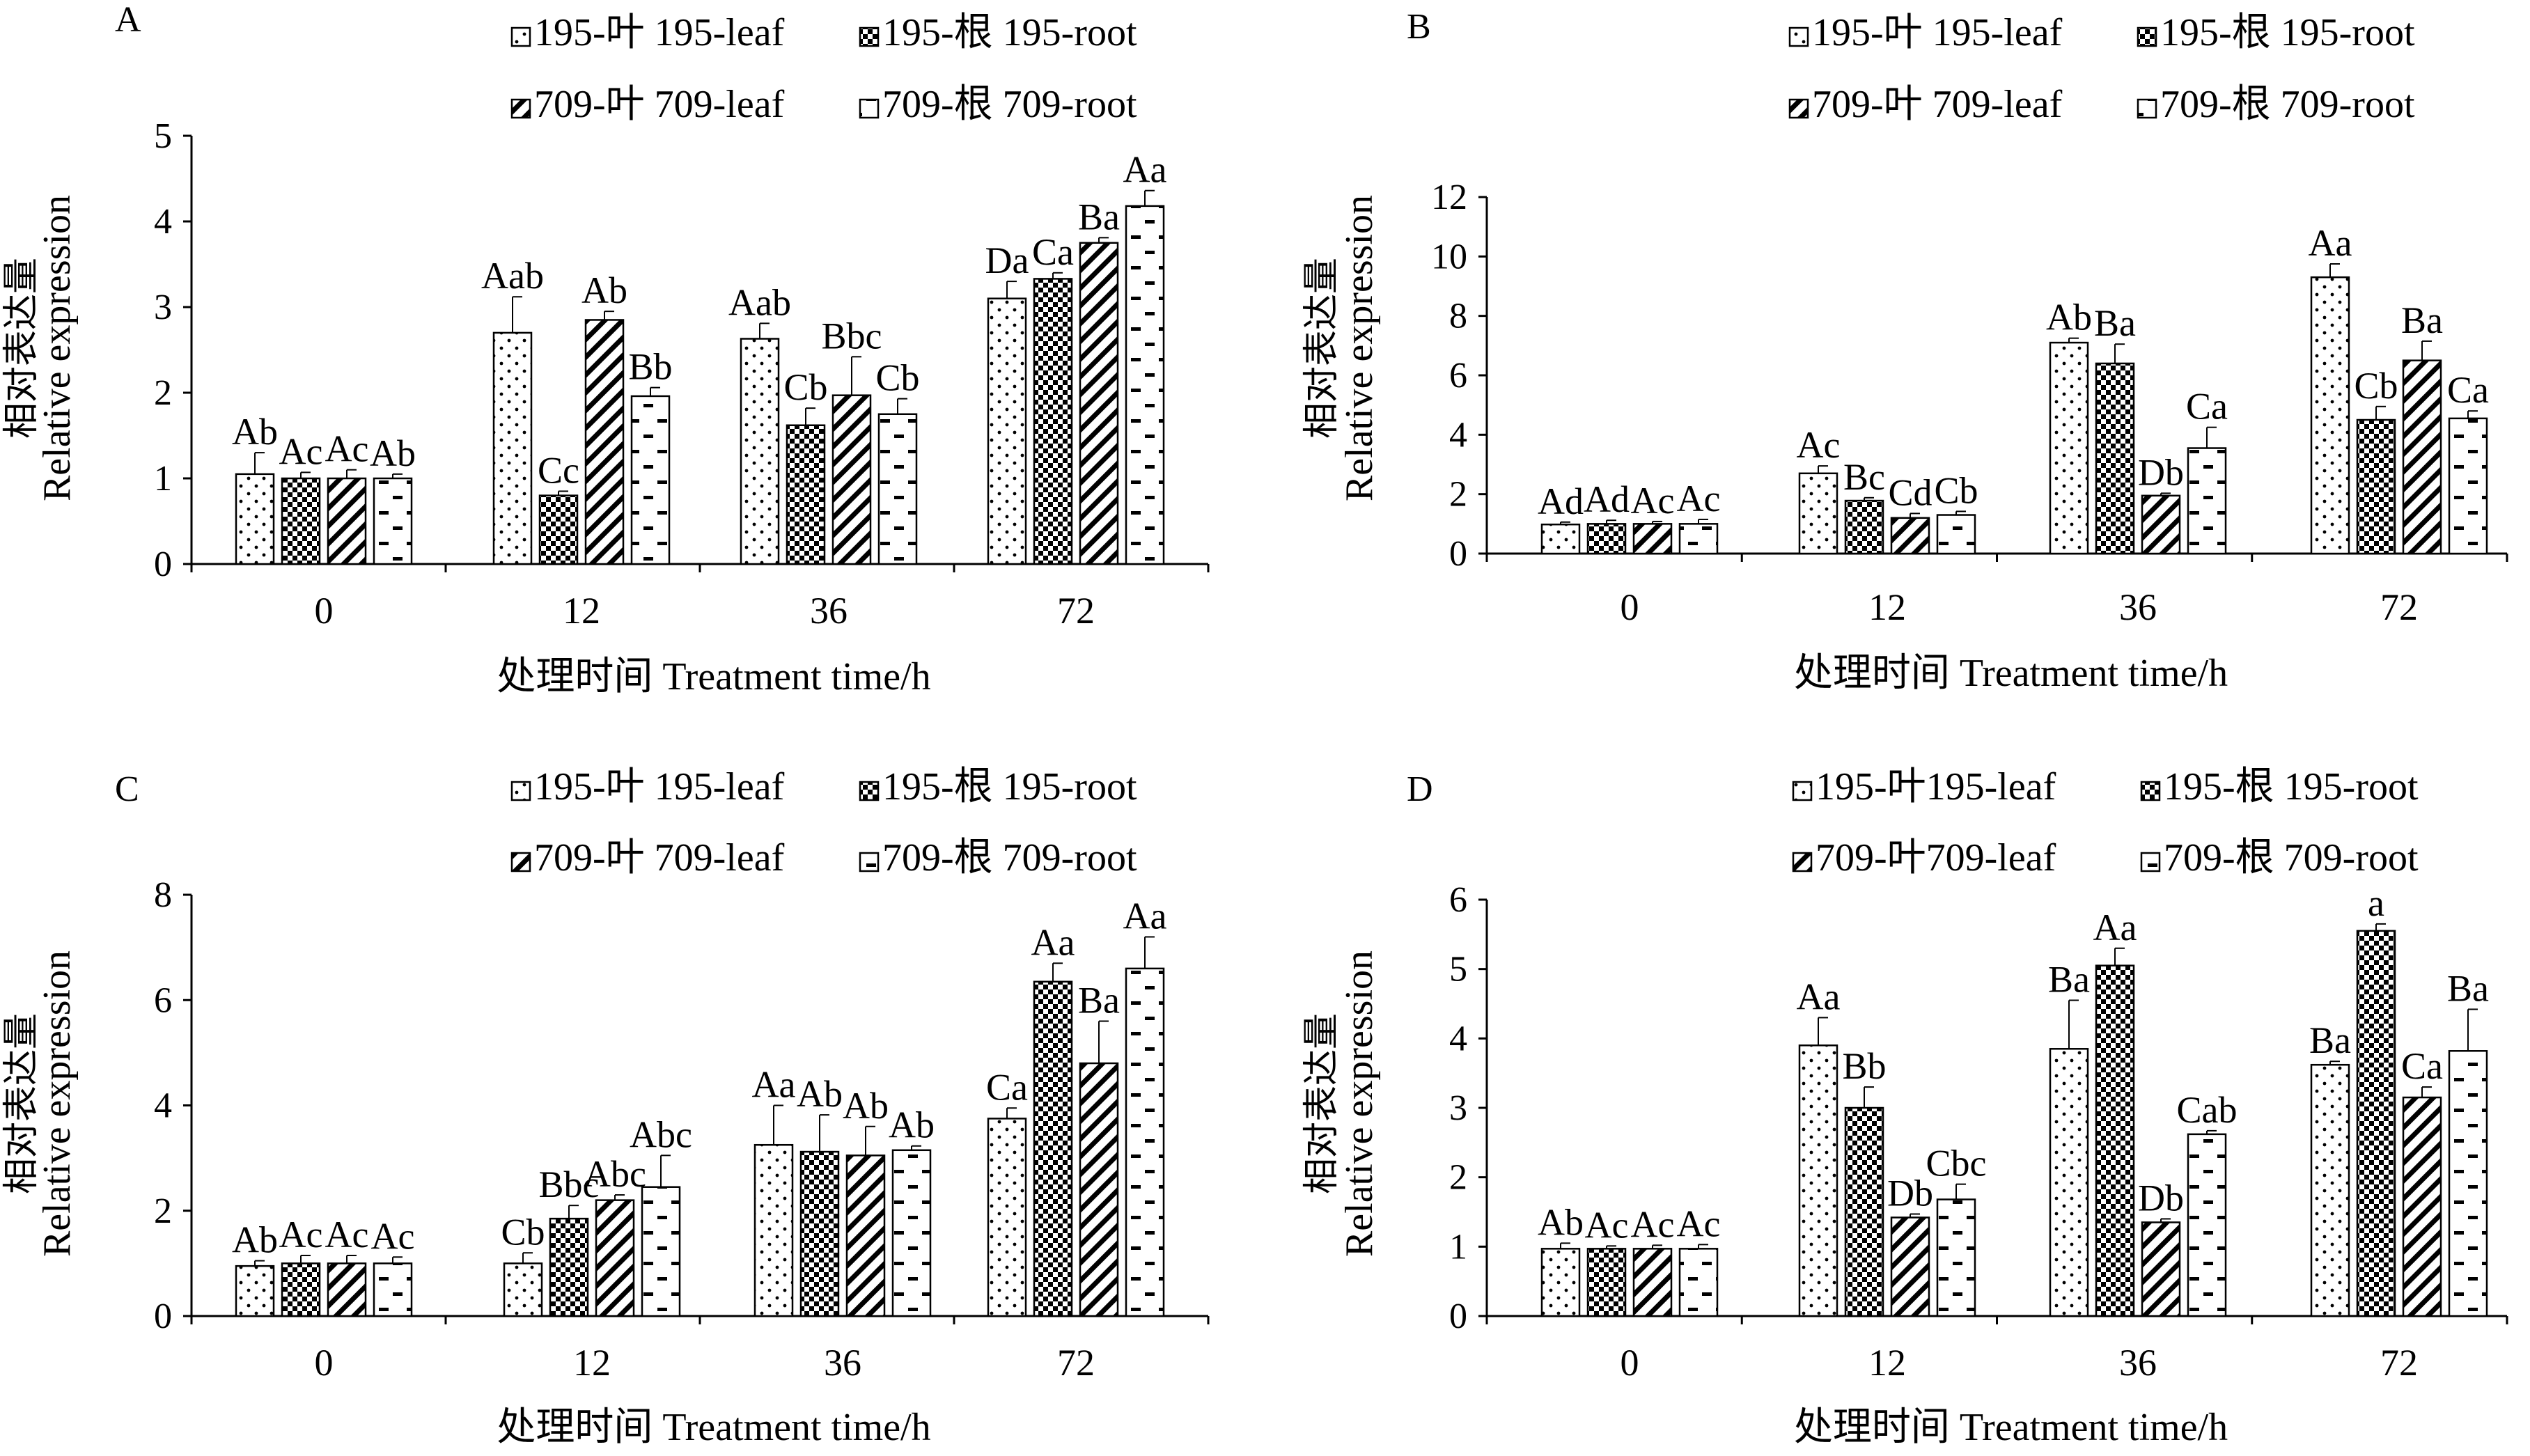 The width and height of the screenshot is (2530, 1456). I want to click on y-tick-label: 12, so click(1449, 197).